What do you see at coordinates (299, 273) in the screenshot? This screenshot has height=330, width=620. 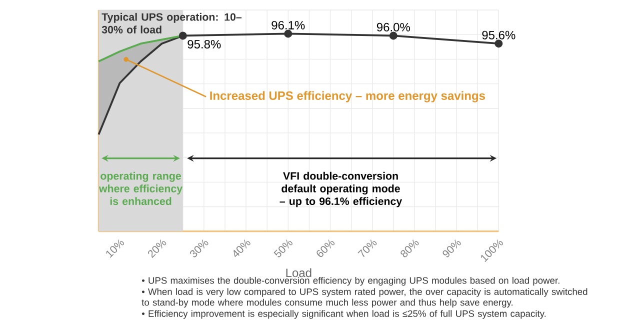 I see `x-axis-title: Load` at bounding box center [299, 273].